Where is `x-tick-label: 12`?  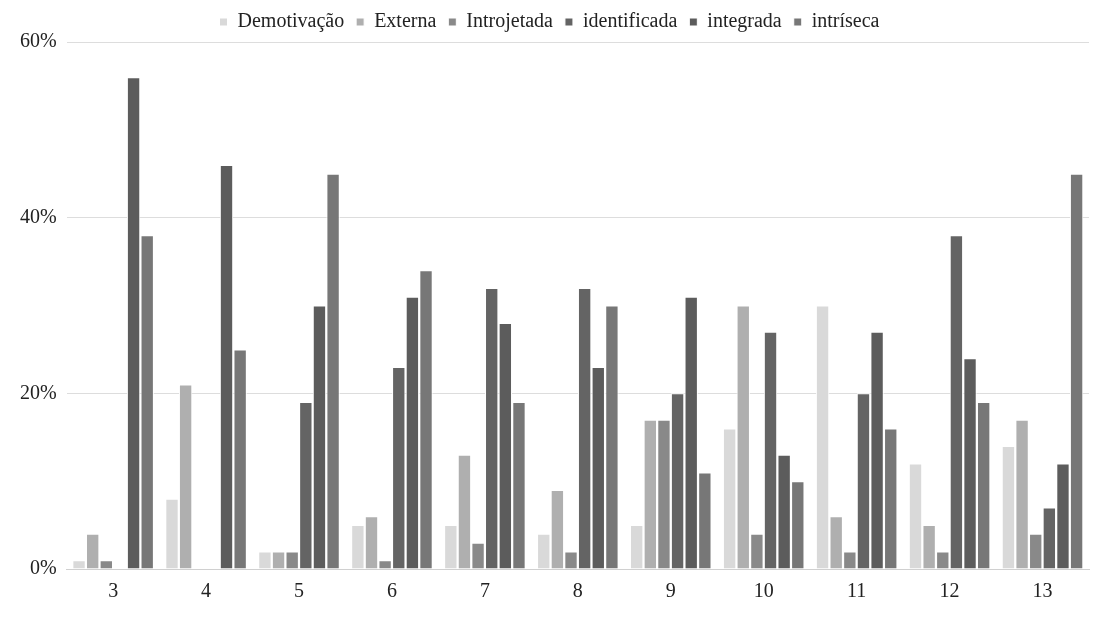 x-tick-label: 12 is located at coordinates (949, 590).